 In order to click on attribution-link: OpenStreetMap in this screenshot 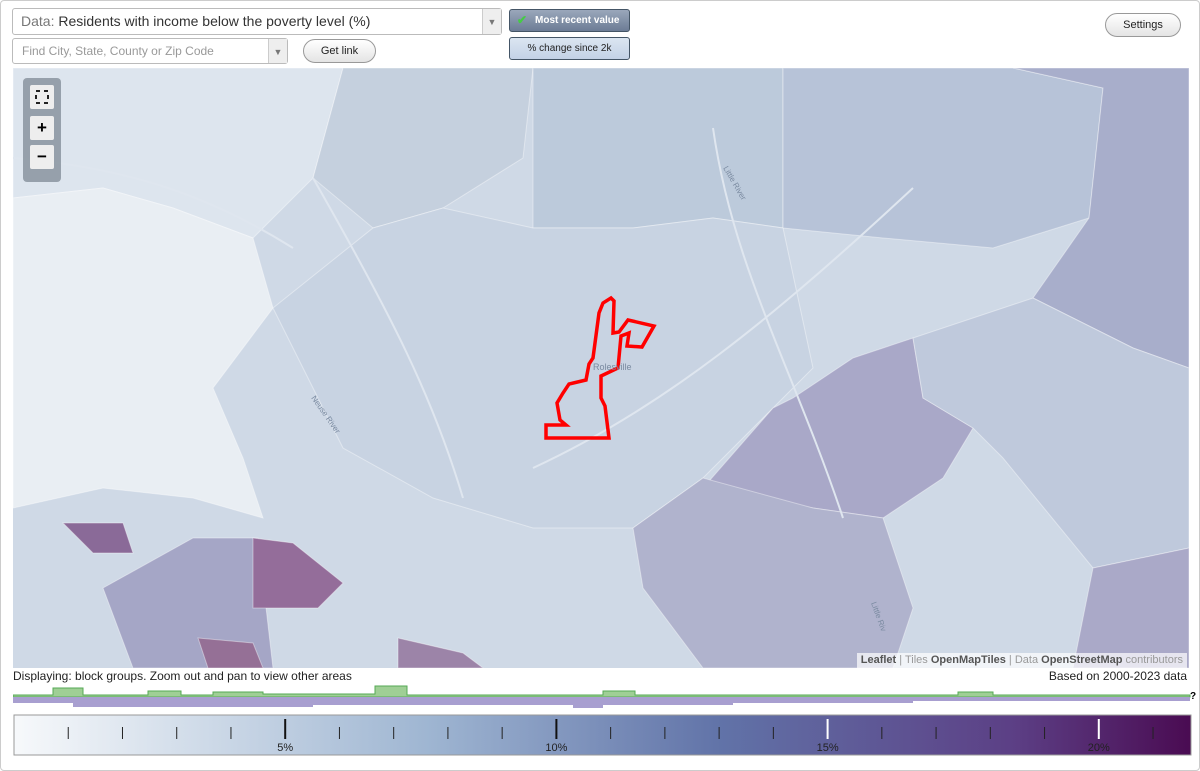, I will do `click(1082, 660)`.